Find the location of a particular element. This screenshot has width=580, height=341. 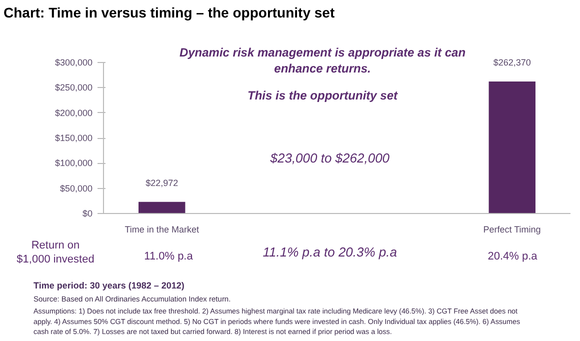

text: Time period: 30 years (1982 – 2012) is located at coordinates (109, 285).